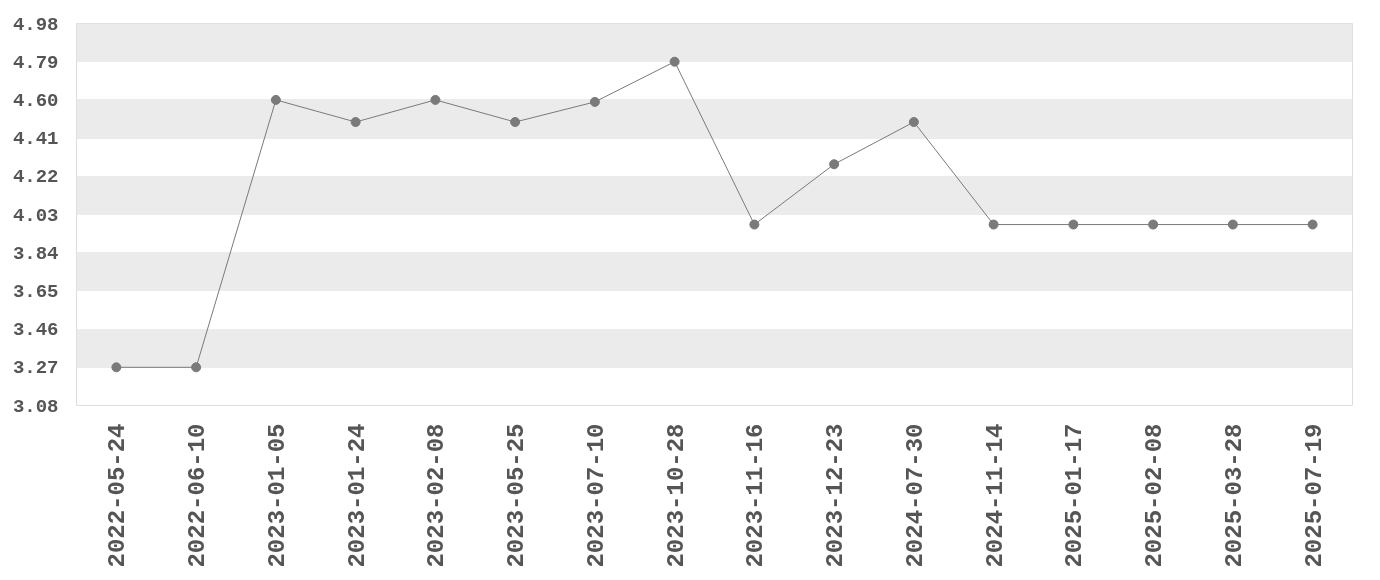 The image size is (1380, 580). What do you see at coordinates (35, 177) in the screenshot?
I see `y-tick-label: 4.22` at bounding box center [35, 177].